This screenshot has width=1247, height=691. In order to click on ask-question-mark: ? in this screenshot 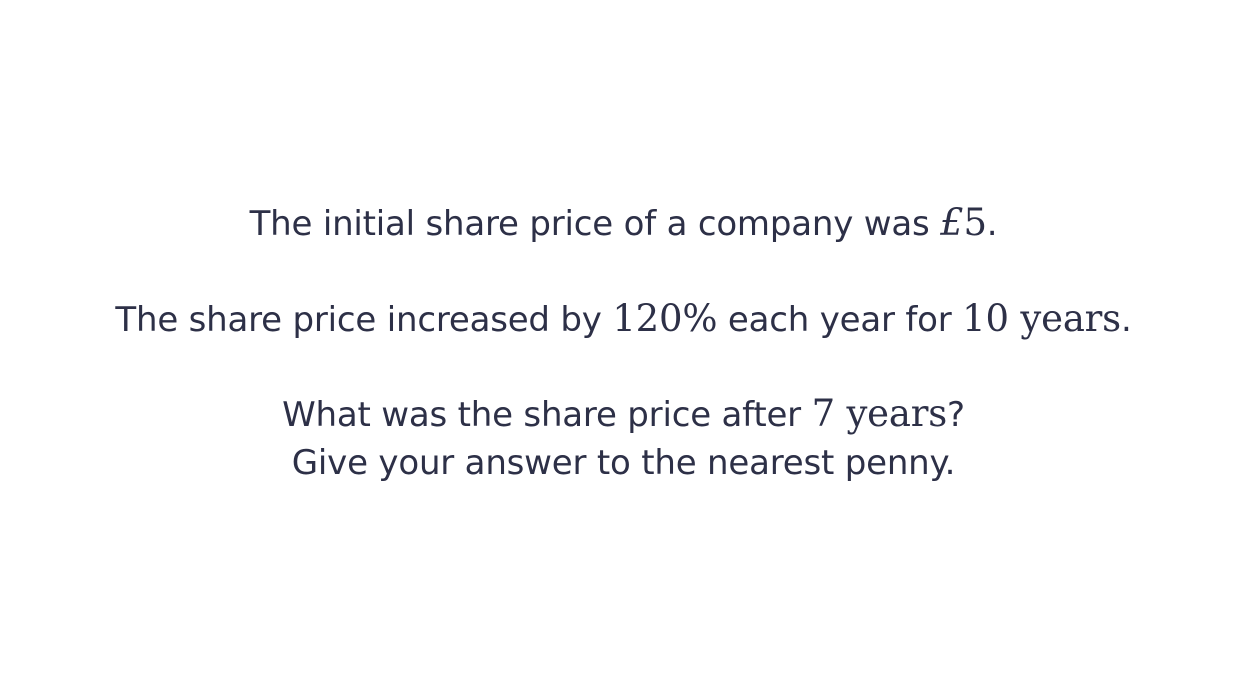, I will do `click(956, 415)`.